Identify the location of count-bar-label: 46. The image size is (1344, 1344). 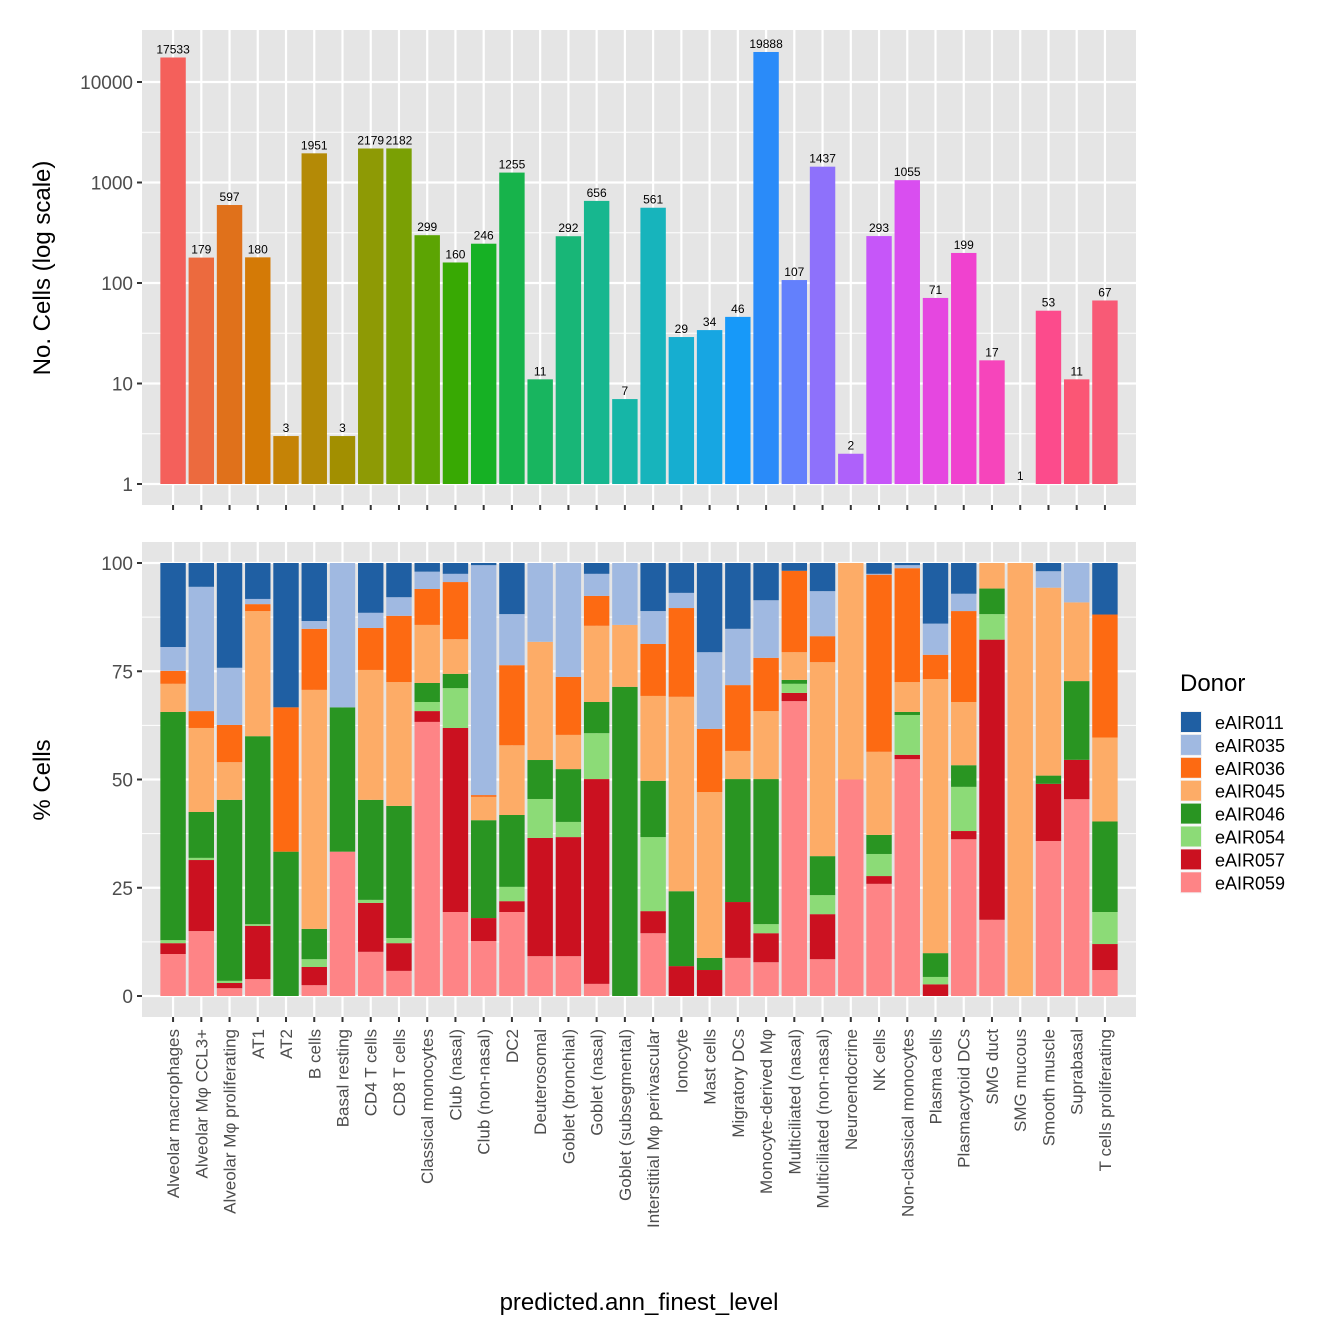
(738, 309).